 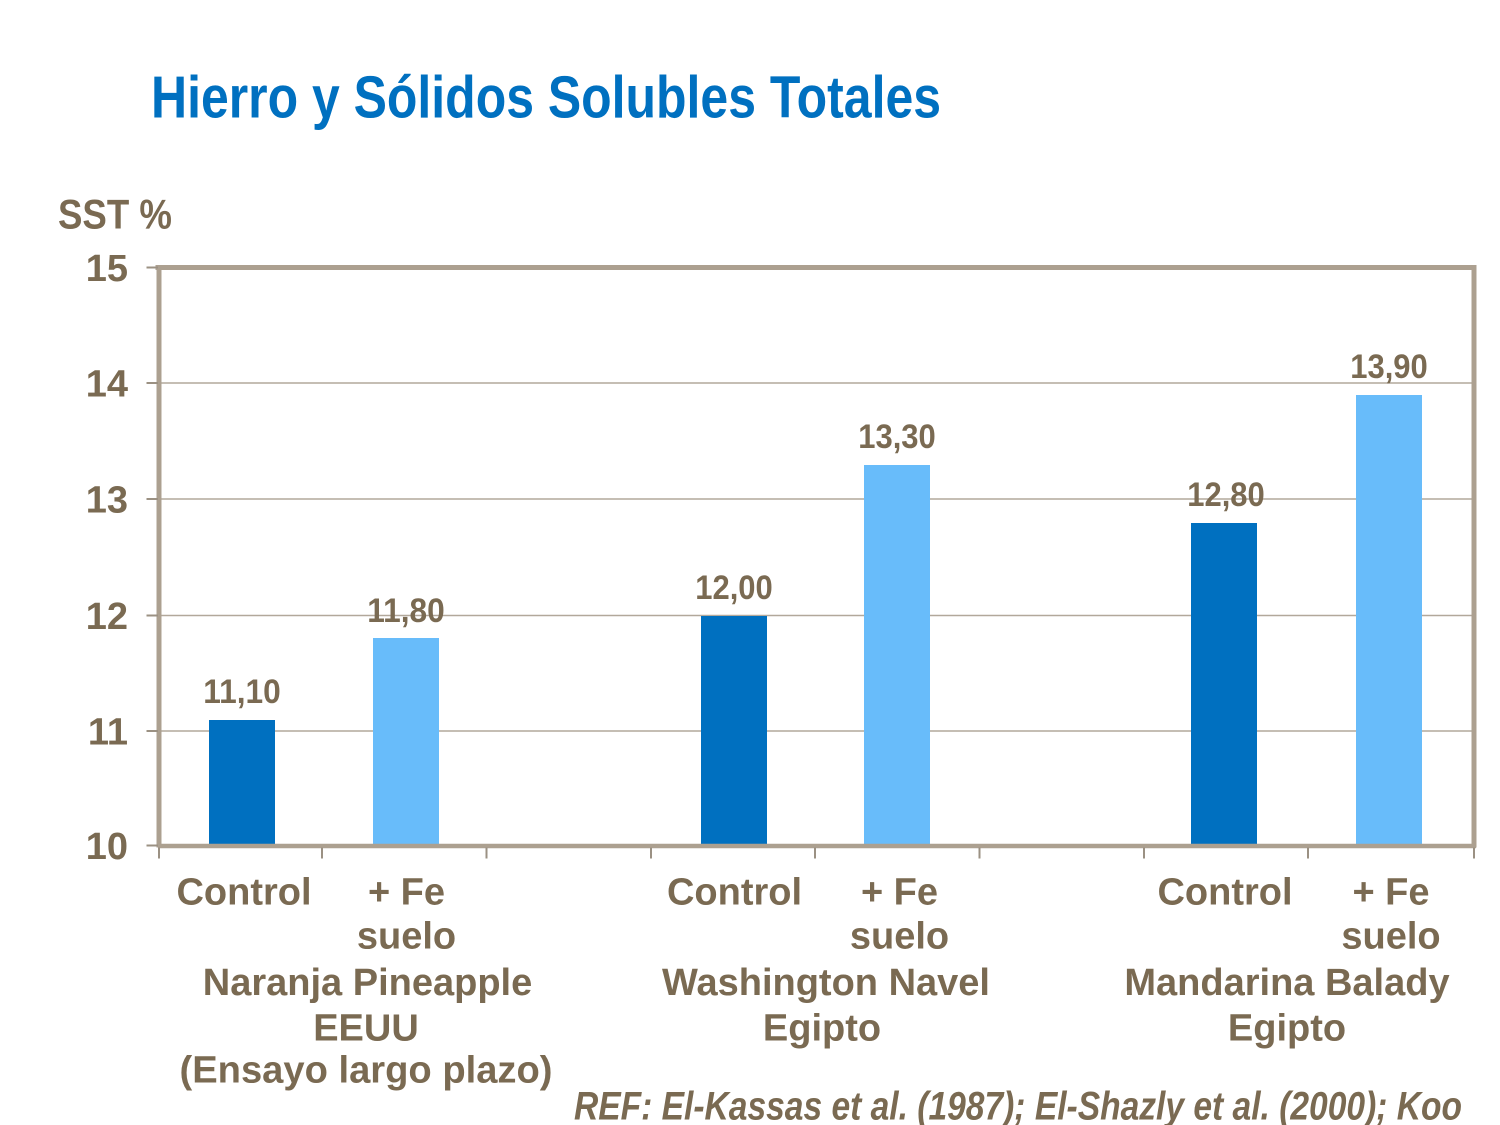 I want to click on svg-text: 11, so click(x=108, y=733).